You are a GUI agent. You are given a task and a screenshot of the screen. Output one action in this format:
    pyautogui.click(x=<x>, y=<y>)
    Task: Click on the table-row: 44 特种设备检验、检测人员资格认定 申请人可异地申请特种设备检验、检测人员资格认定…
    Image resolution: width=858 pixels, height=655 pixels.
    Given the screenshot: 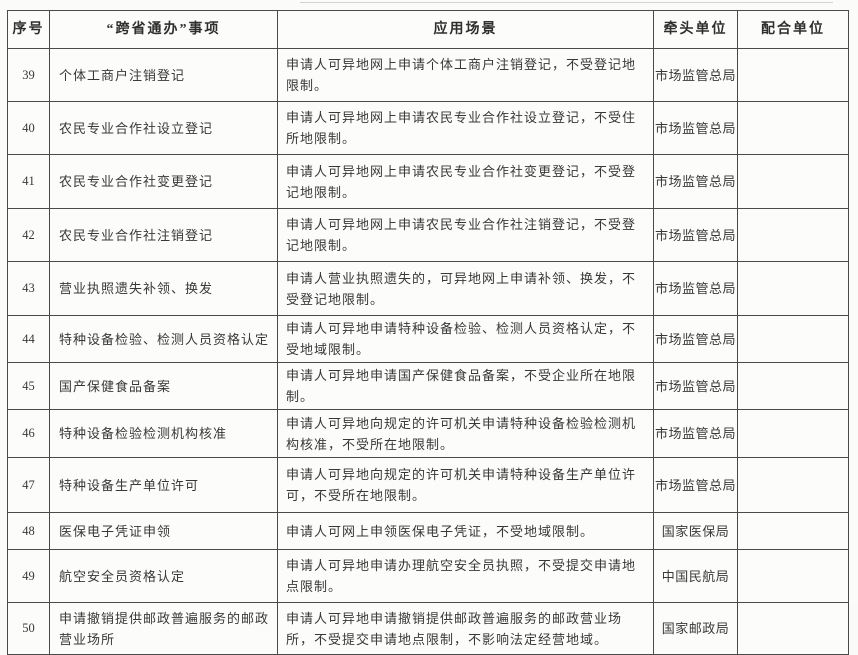 What is the action you would take?
    pyautogui.click(x=428, y=339)
    